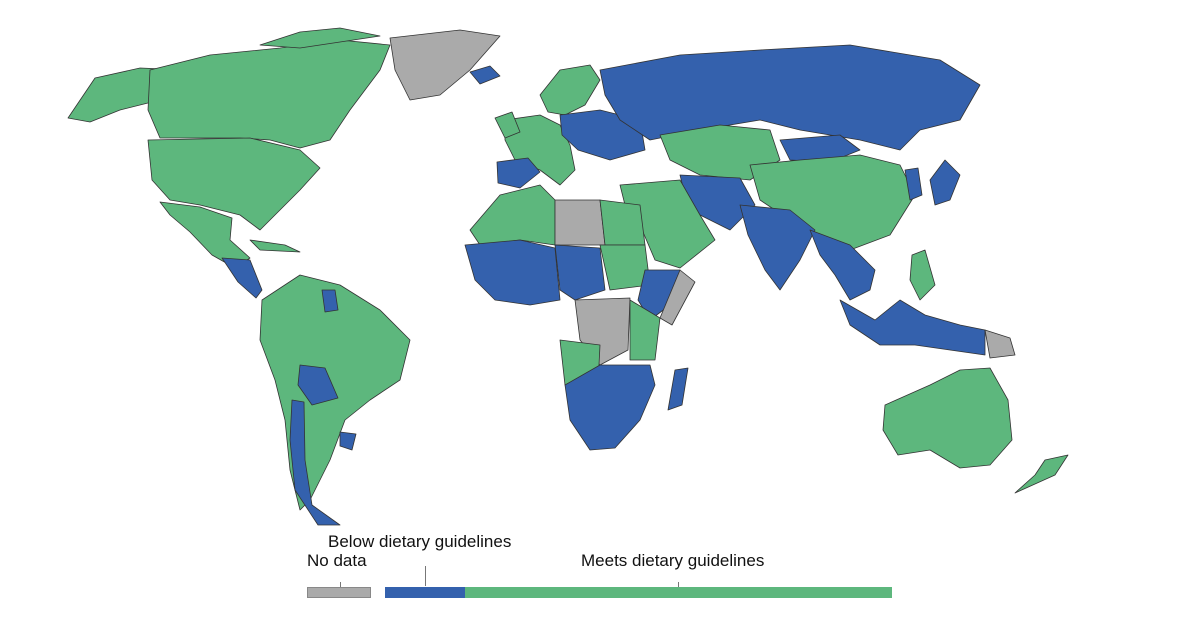  Describe the element at coordinates (945, 182) in the screenshot. I see `region-japan` at that location.